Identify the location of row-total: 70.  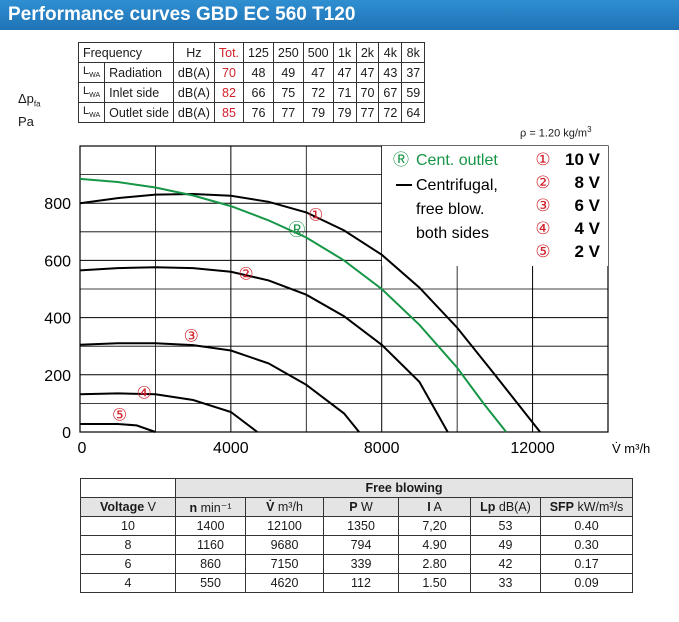
(229, 72).